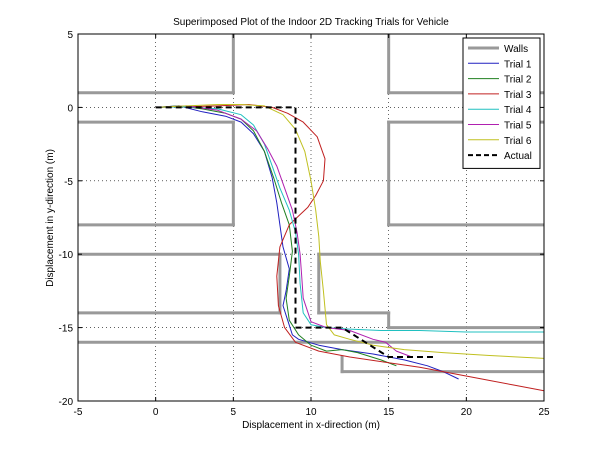  Describe the element at coordinates (518, 126) in the screenshot. I see `legend-label: Trial 5` at that location.